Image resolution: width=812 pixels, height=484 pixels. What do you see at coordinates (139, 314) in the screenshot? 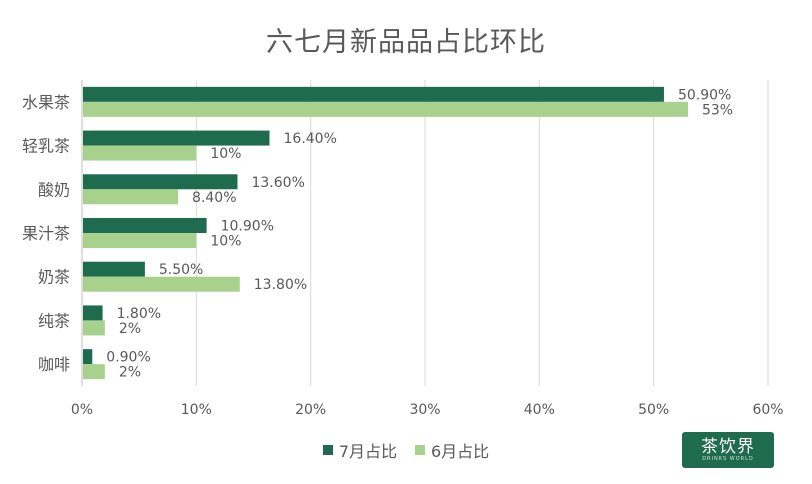
I see `data-label-july: 1.80%` at bounding box center [139, 314].